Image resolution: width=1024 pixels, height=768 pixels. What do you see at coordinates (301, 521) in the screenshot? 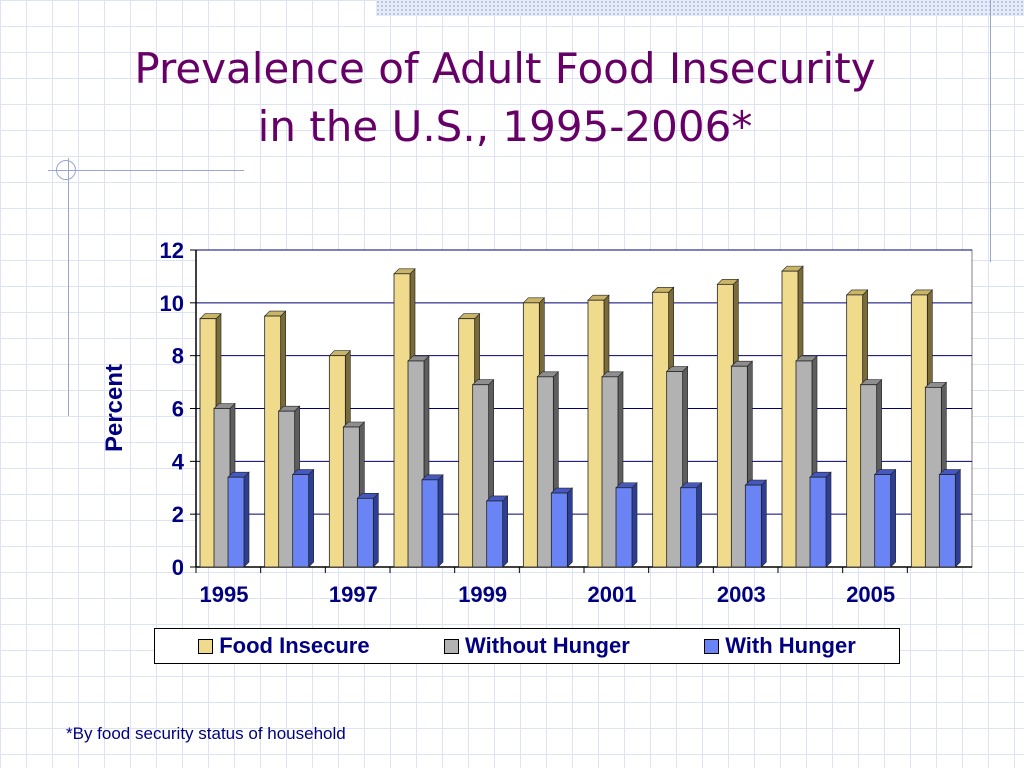
I see `bar-with-hunger-1996` at bounding box center [301, 521].